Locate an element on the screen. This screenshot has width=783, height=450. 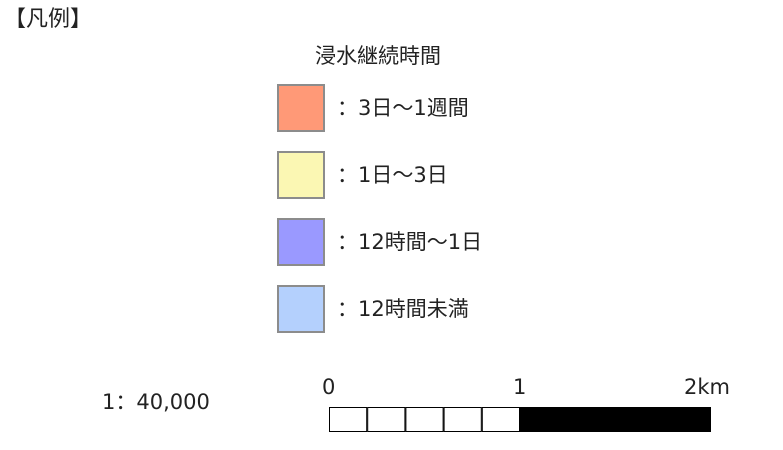
legend-item: ：1日～3日 is located at coordinates (379, 175).